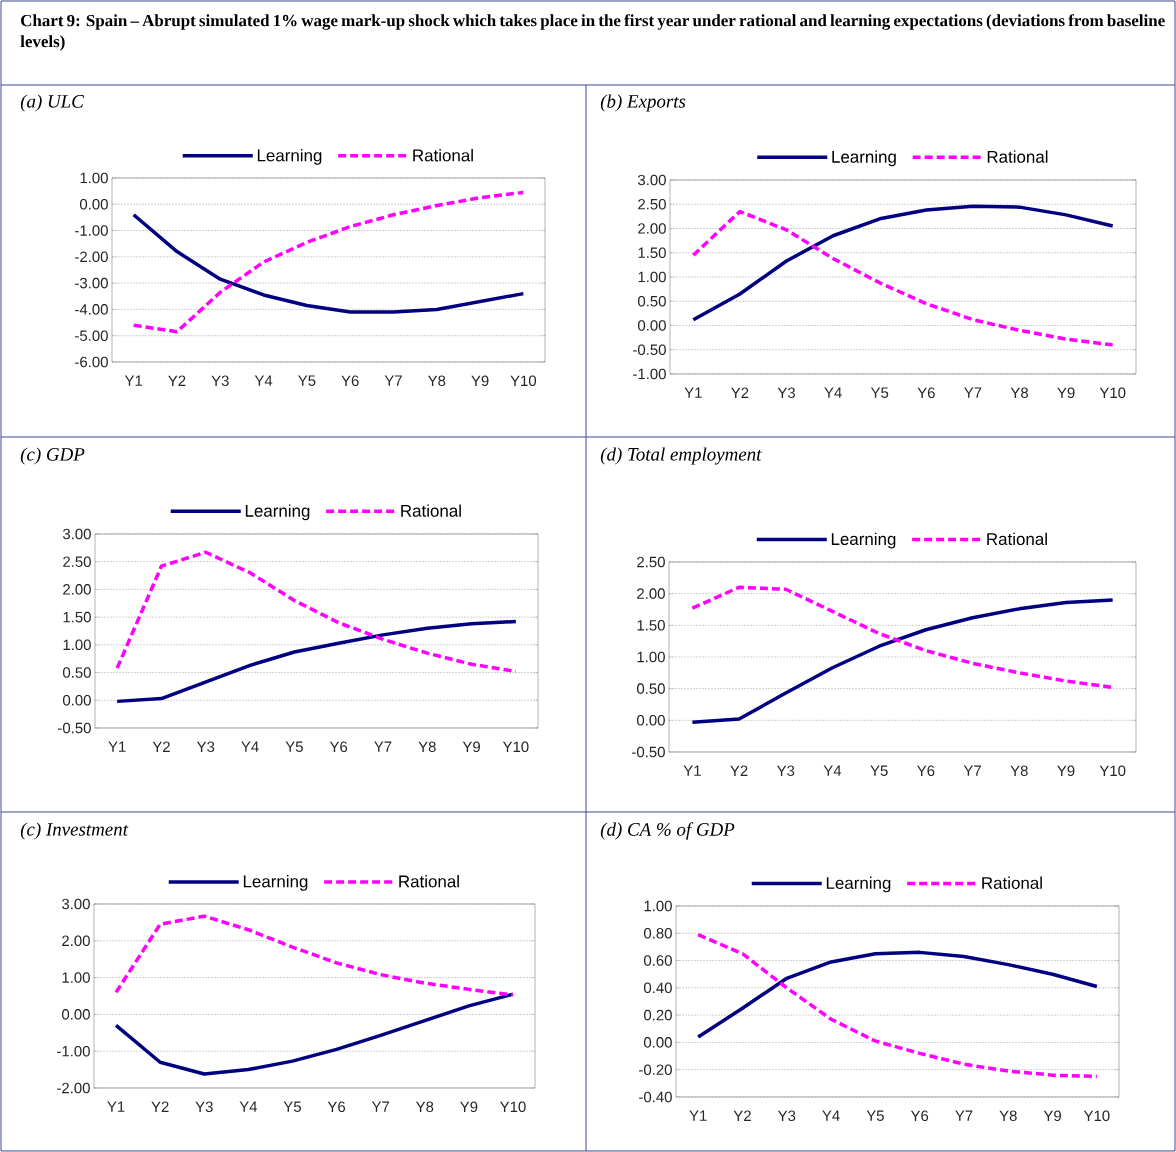 Image resolution: width=1176 pixels, height=1152 pixels. I want to click on y-tick-label: -0.20, so click(655, 1069).